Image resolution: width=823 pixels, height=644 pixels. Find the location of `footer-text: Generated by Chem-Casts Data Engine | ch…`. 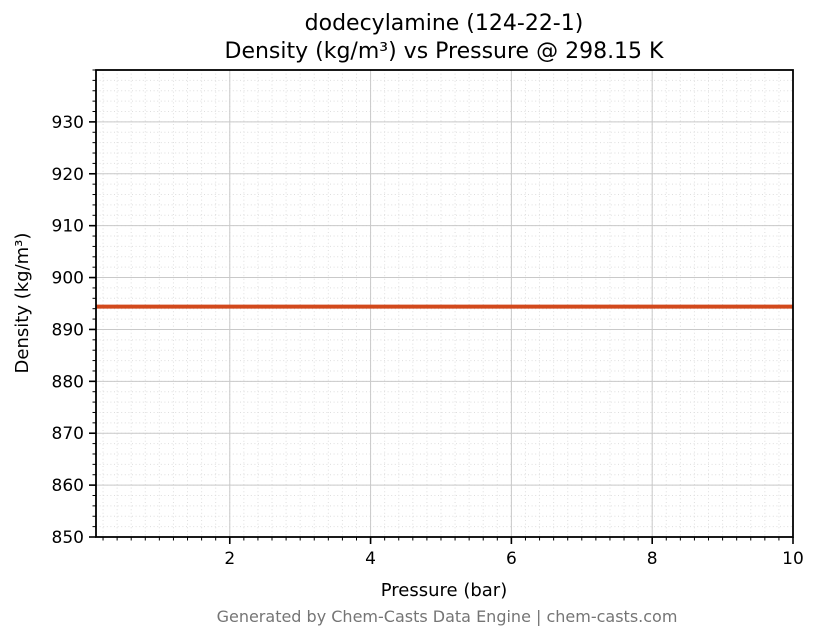

footer-text: Generated by Chem-Casts Data Engine | ch… is located at coordinates (447, 616).